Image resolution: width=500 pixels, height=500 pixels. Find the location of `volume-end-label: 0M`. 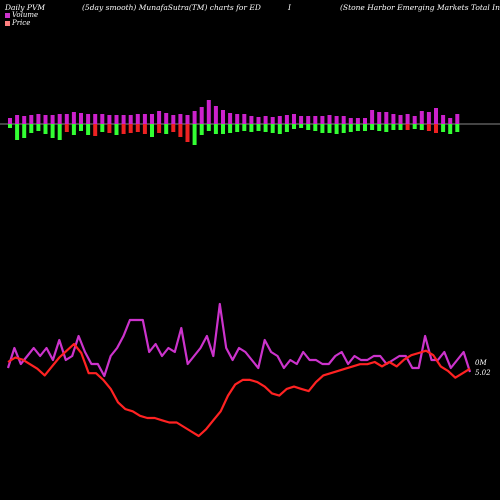

volume-end-label: 0M is located at coordinates (481, 363).